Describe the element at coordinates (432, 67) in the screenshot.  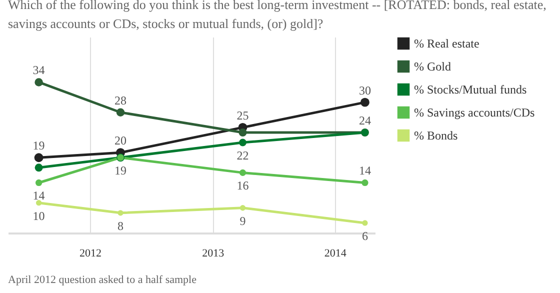
I see `legend-label: % Gold` at that location.